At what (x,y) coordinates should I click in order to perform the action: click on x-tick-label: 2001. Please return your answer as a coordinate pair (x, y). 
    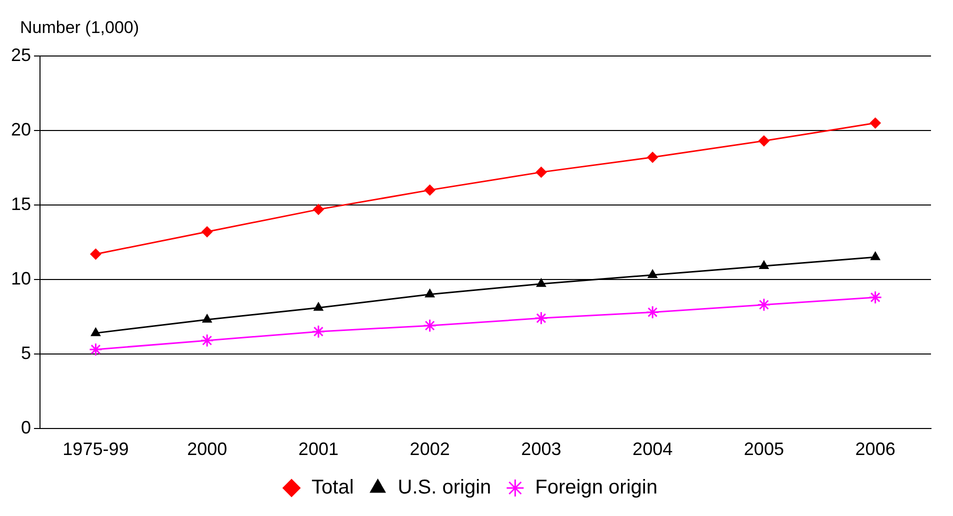
    Looking at the image, I should click on (318, 449).